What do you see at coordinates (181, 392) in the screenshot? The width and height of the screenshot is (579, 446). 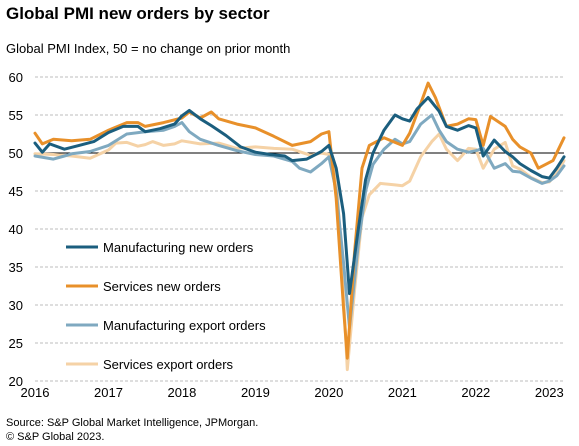 I see `x-tick-label: 2018` at bounding box center [181, 392].